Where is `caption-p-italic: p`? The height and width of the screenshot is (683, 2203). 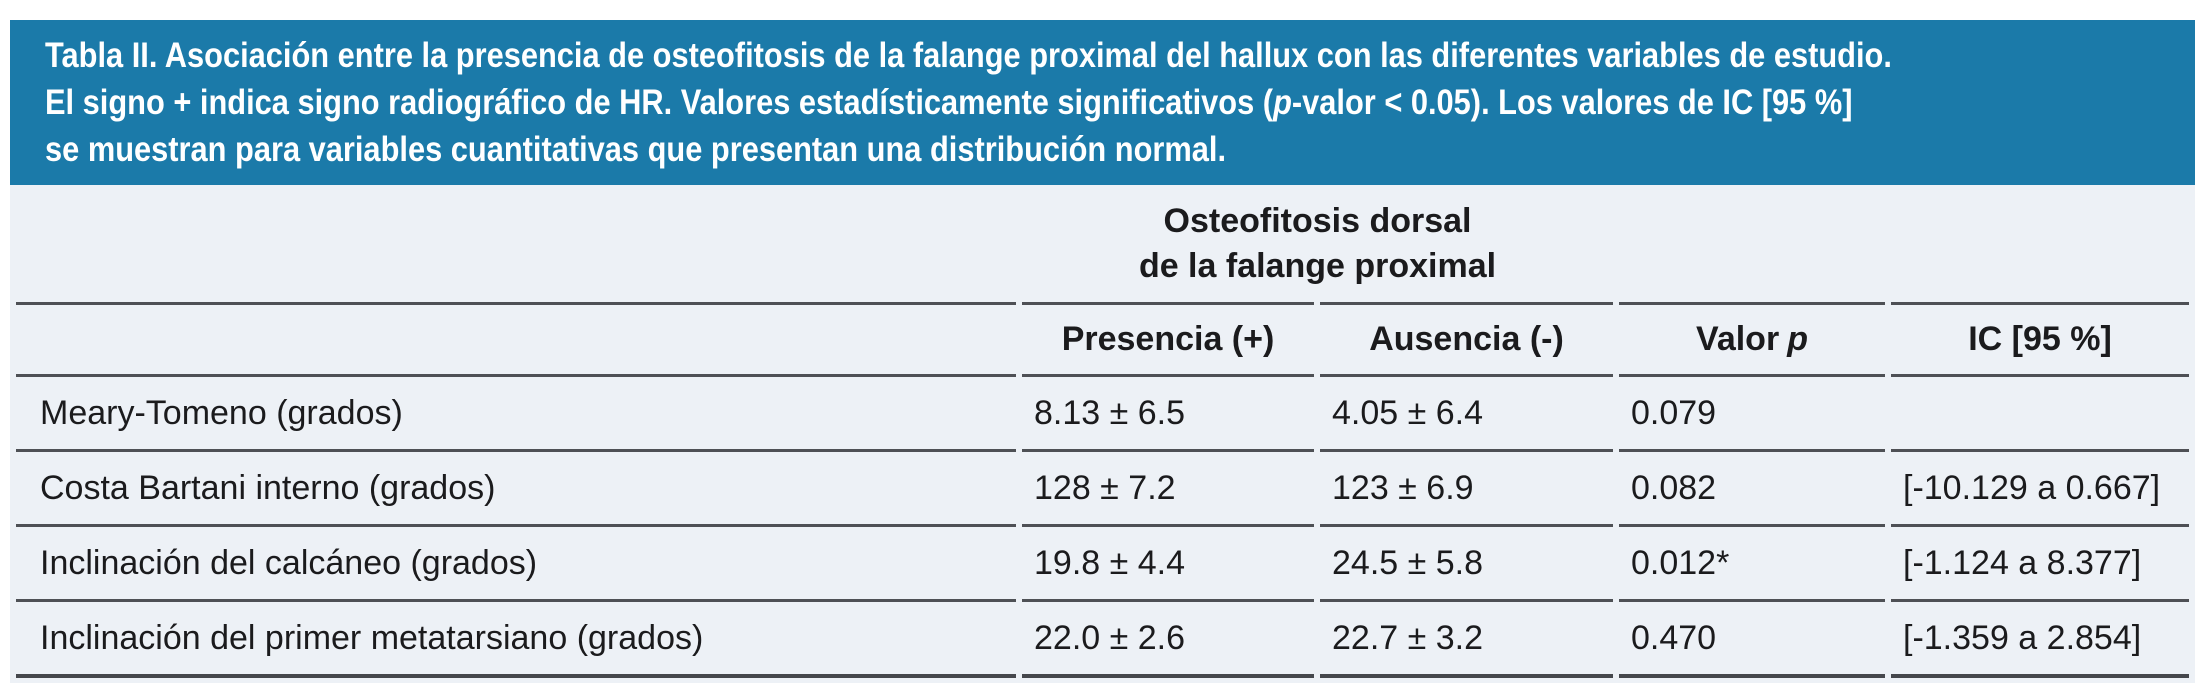
caption-p-italic: p is located at coordinates (1282, 102).